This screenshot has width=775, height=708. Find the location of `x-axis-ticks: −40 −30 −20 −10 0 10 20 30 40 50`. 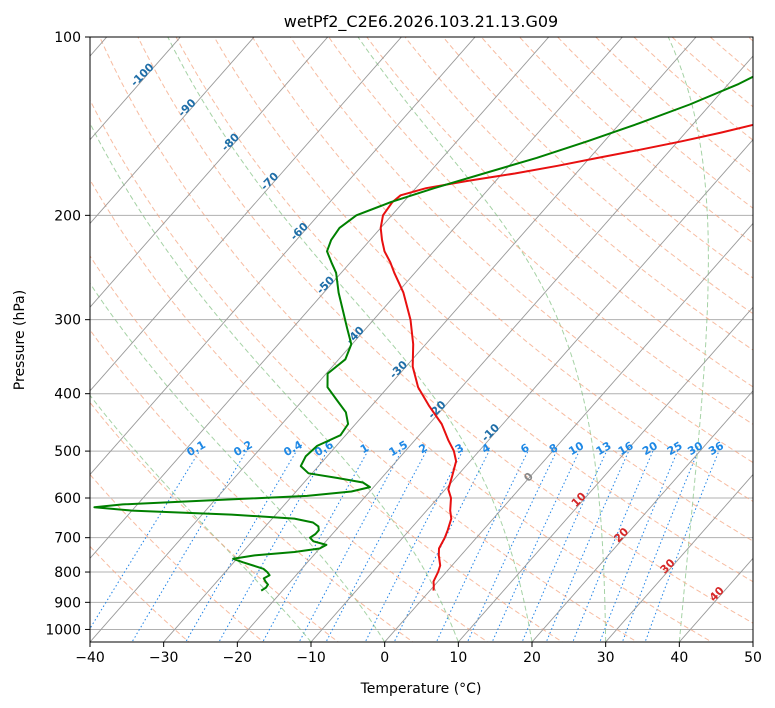

x-axis-ticks: −40 −30 −20 −10 0 10 20 30 40 50 is located at coordinates (418, 654).